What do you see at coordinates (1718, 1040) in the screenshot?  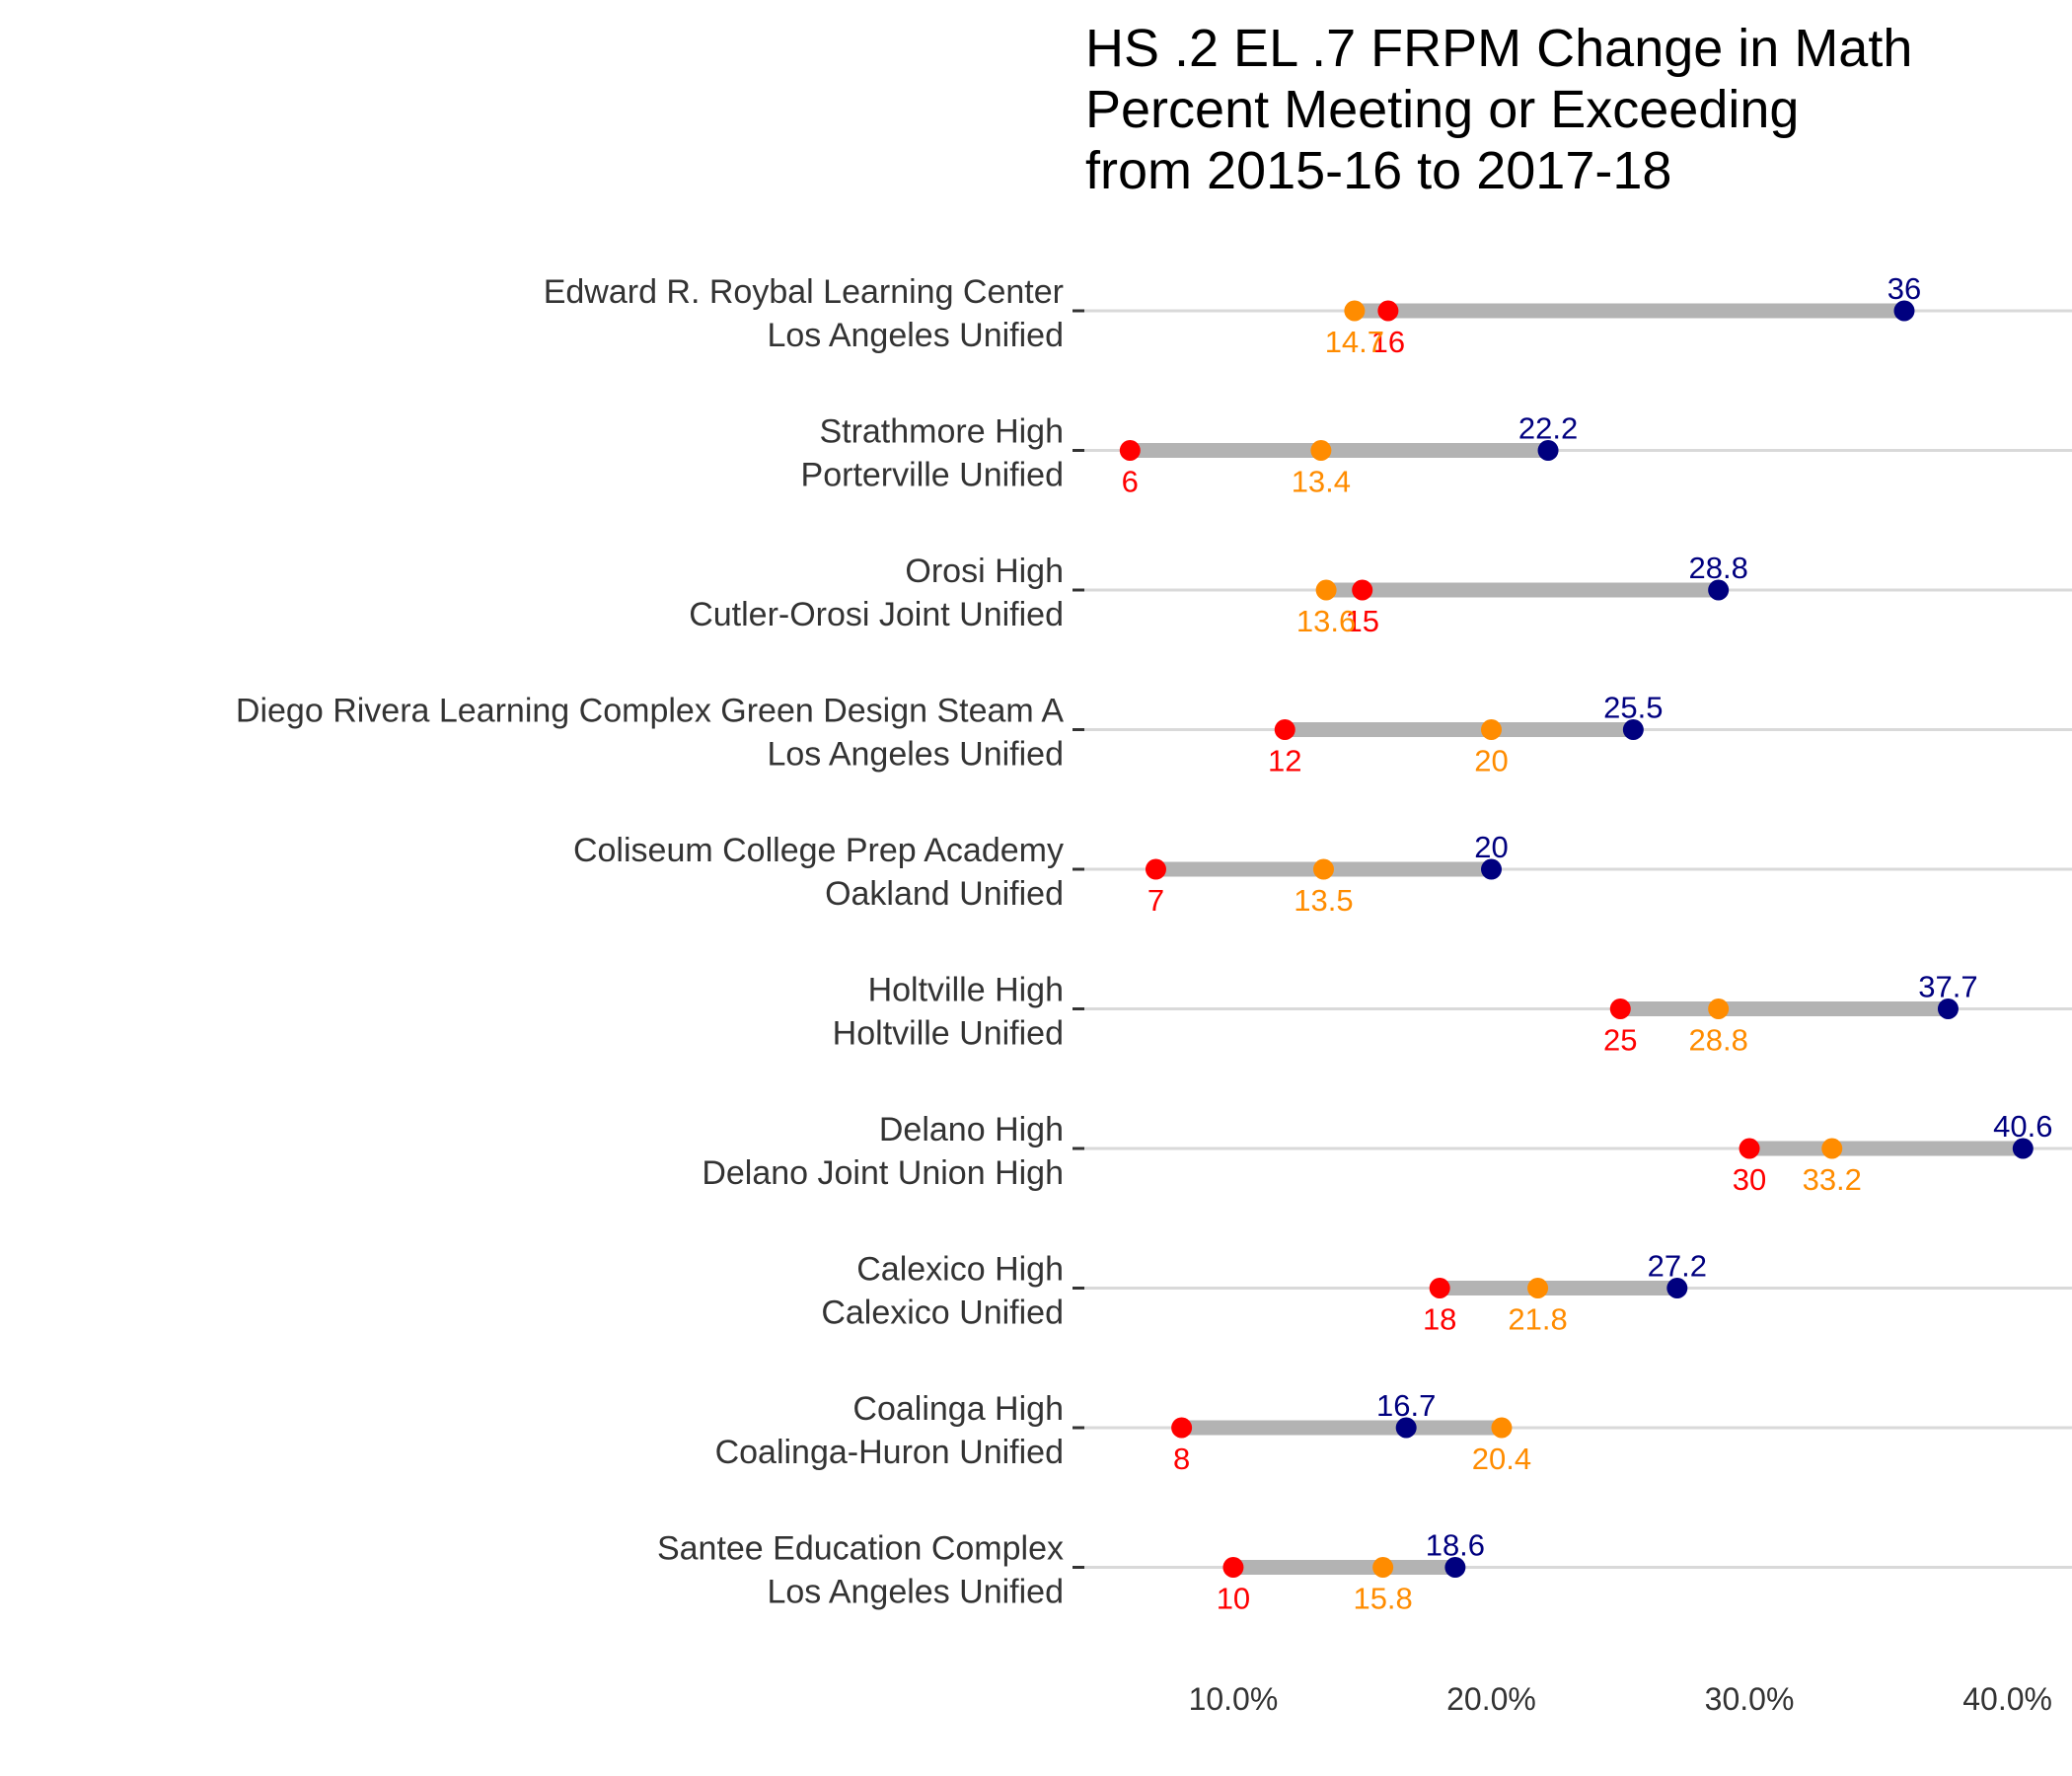 I see `orange-value-label: 28.8` at bounding box center [1718, 1040].